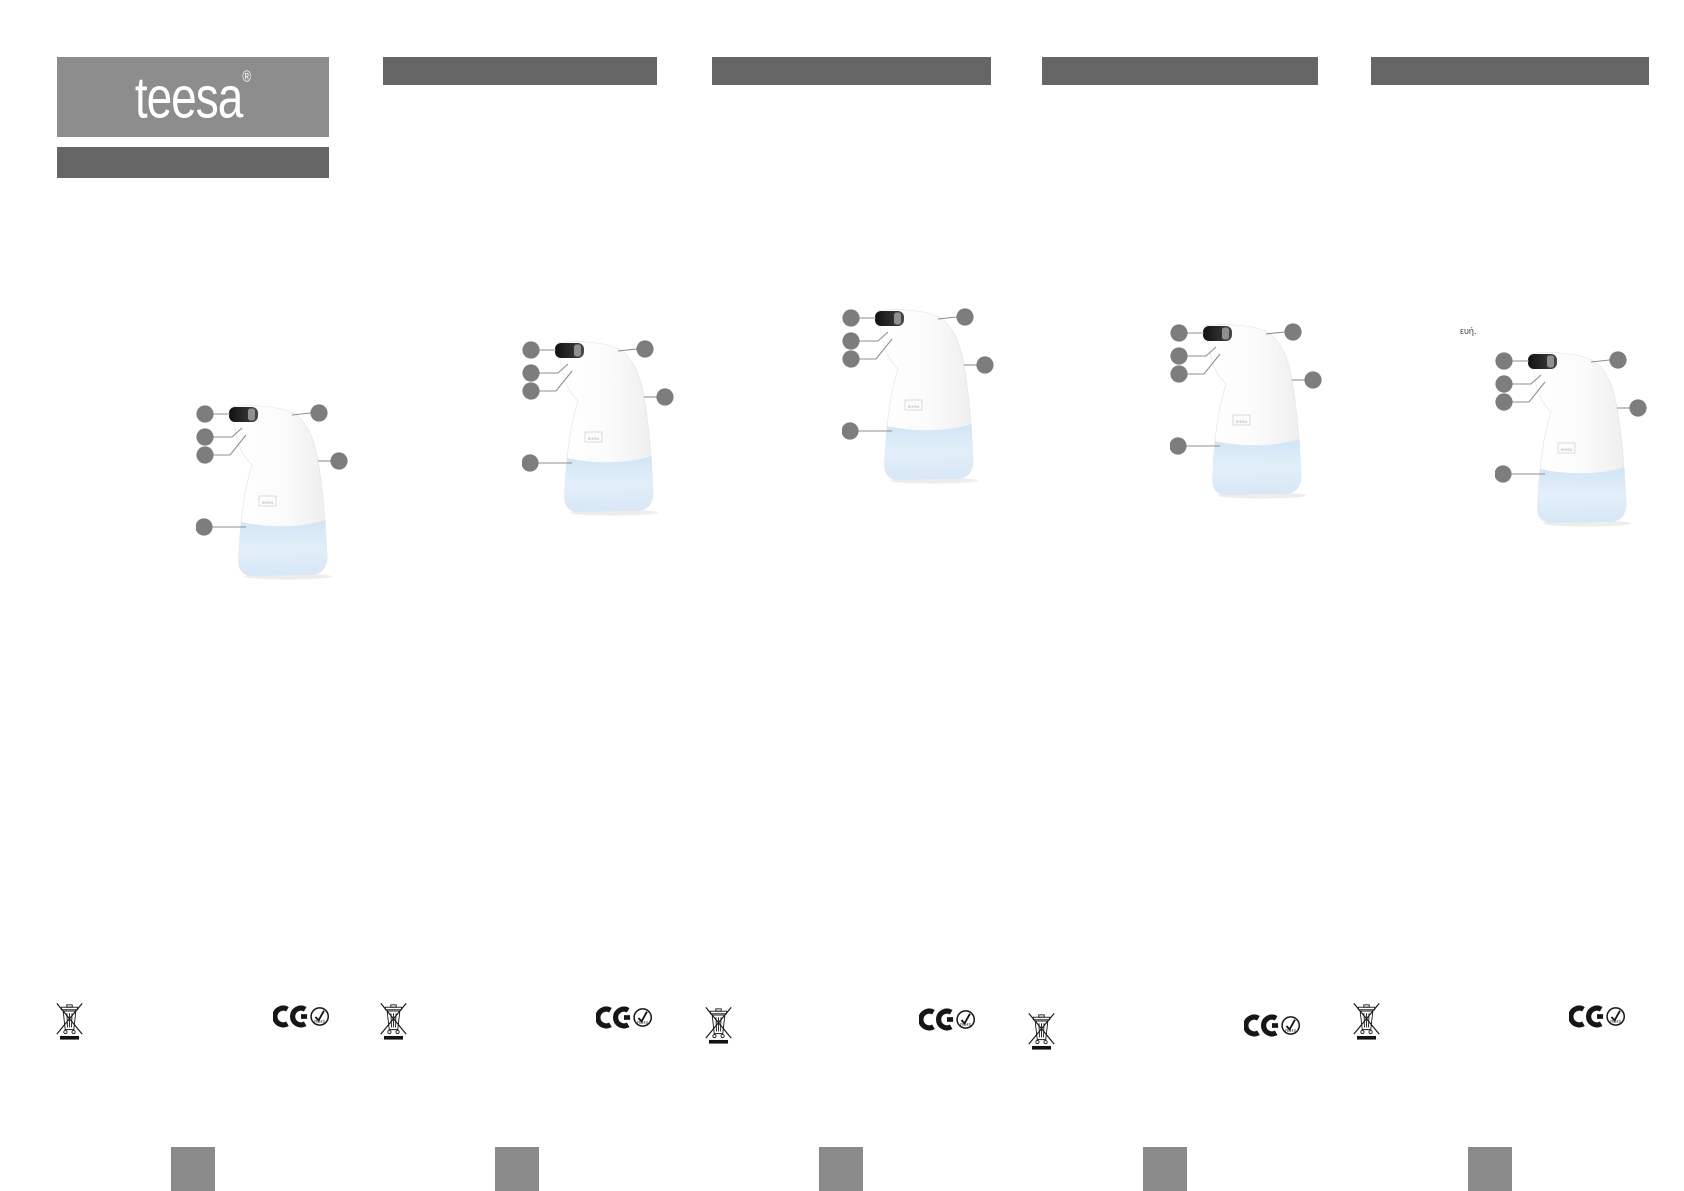 Image resolution: width=1684 pixels, height=1191 pixels. What do you see at coordinates (272, 492) in the screenshot?
I see `product-figure-page1` at bounding box center [272, 492].